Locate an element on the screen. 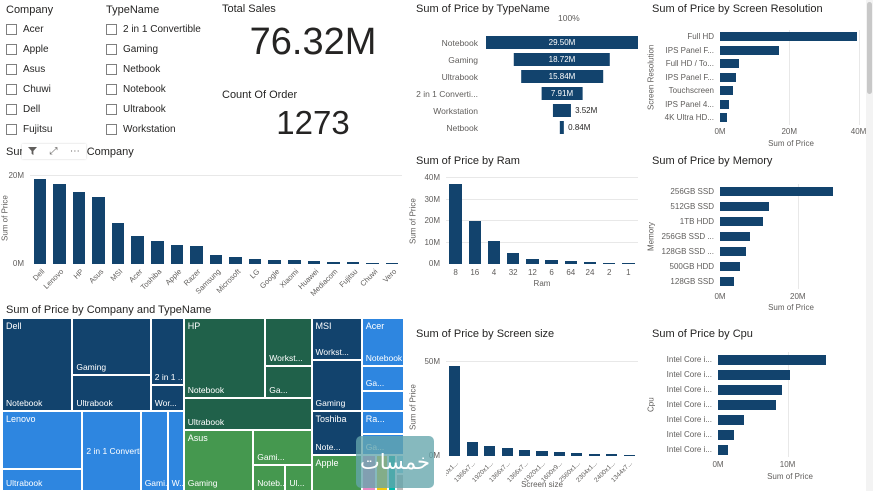  treemap-block: Apple is located at coordinates (336, 472).